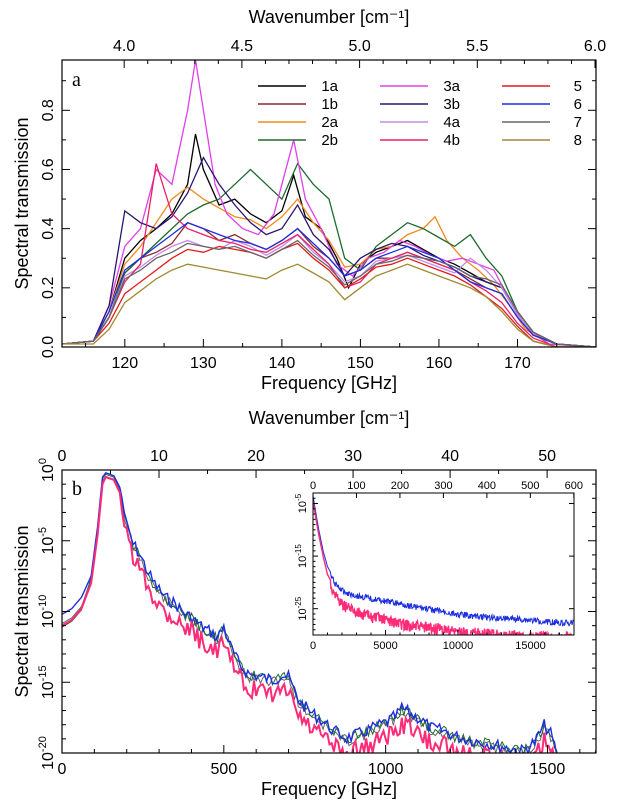  I want to click on series-line-inset-upper, so click(443, 561).